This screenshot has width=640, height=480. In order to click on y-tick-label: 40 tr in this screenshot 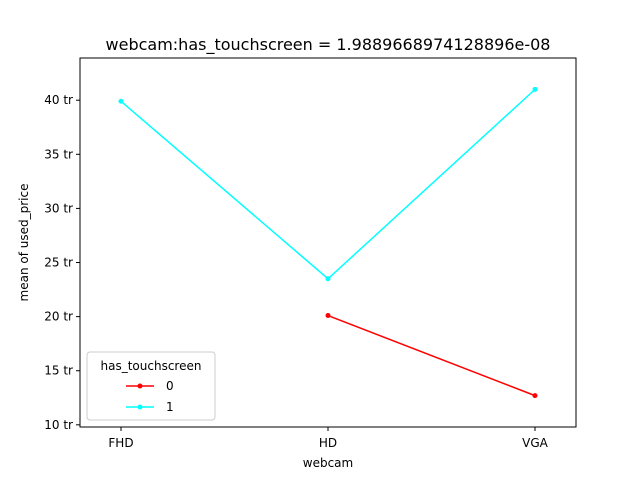, I will do `click(58, 100)`.